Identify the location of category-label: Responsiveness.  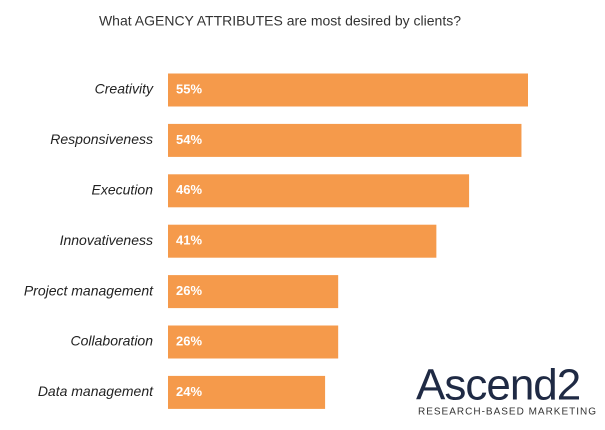
(101, 139).